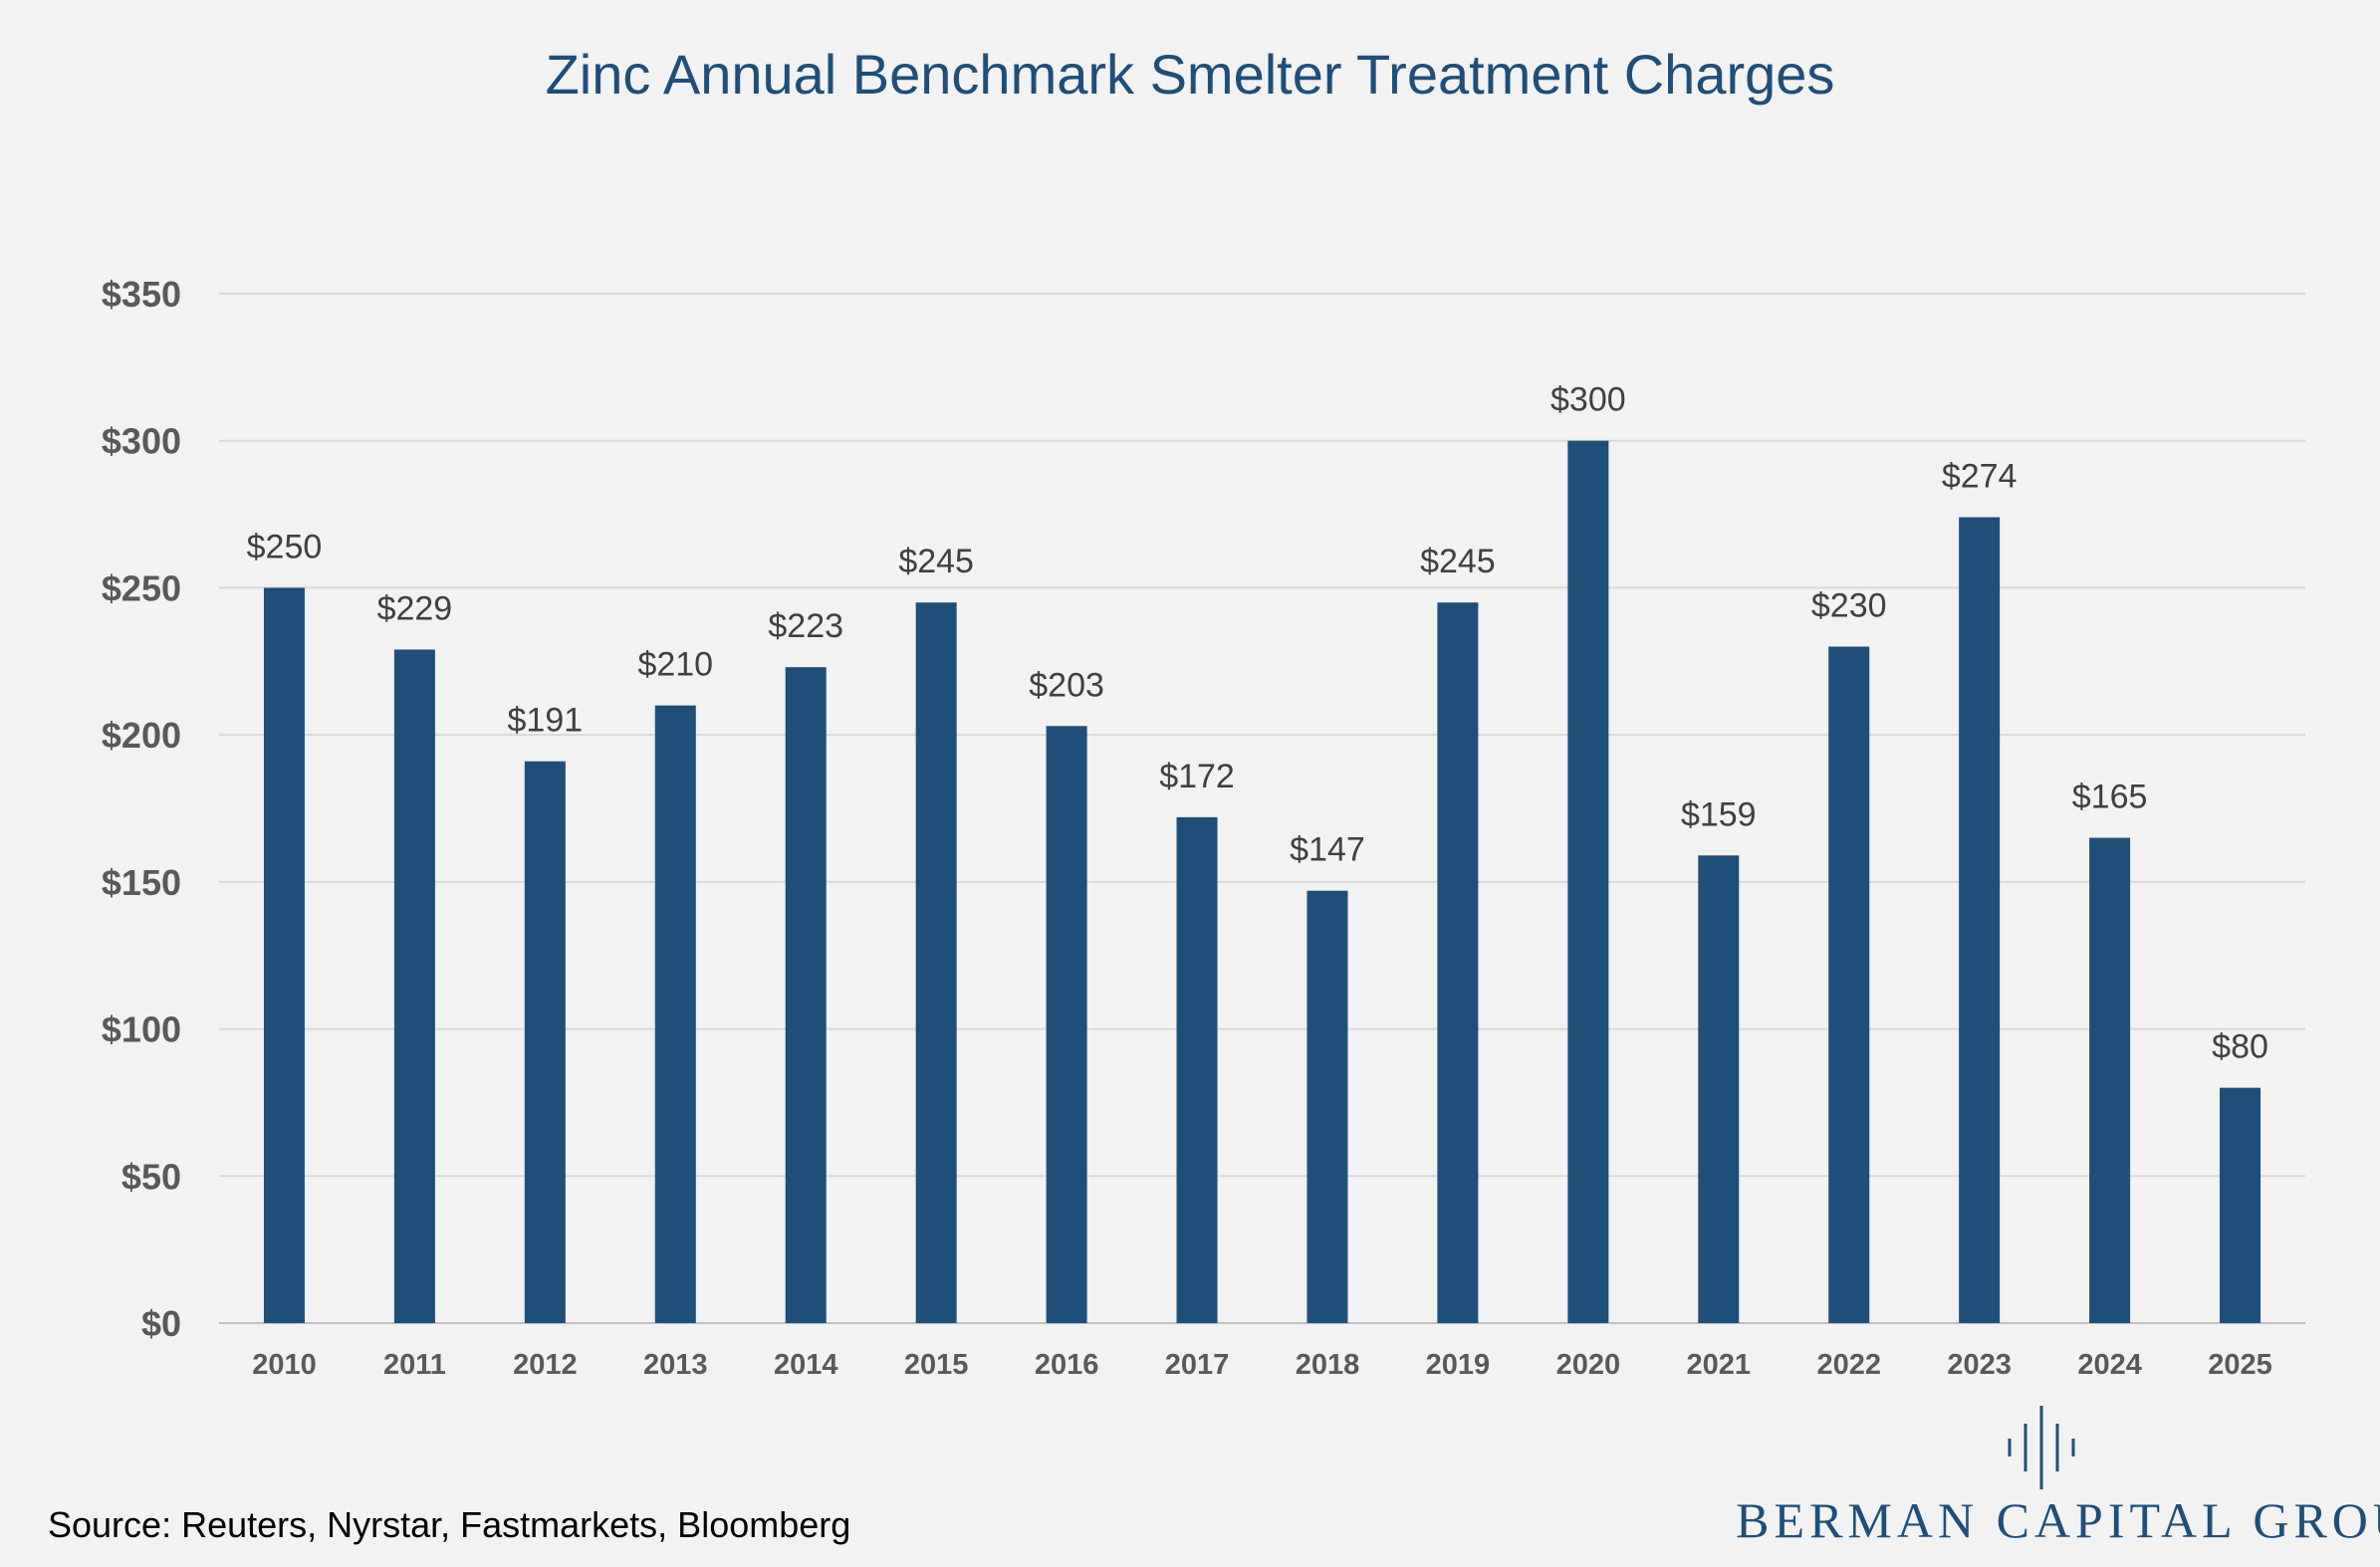  Describe the element at coordinates (1980, 920) in the screenshot. I see `bar-2023` at that location.